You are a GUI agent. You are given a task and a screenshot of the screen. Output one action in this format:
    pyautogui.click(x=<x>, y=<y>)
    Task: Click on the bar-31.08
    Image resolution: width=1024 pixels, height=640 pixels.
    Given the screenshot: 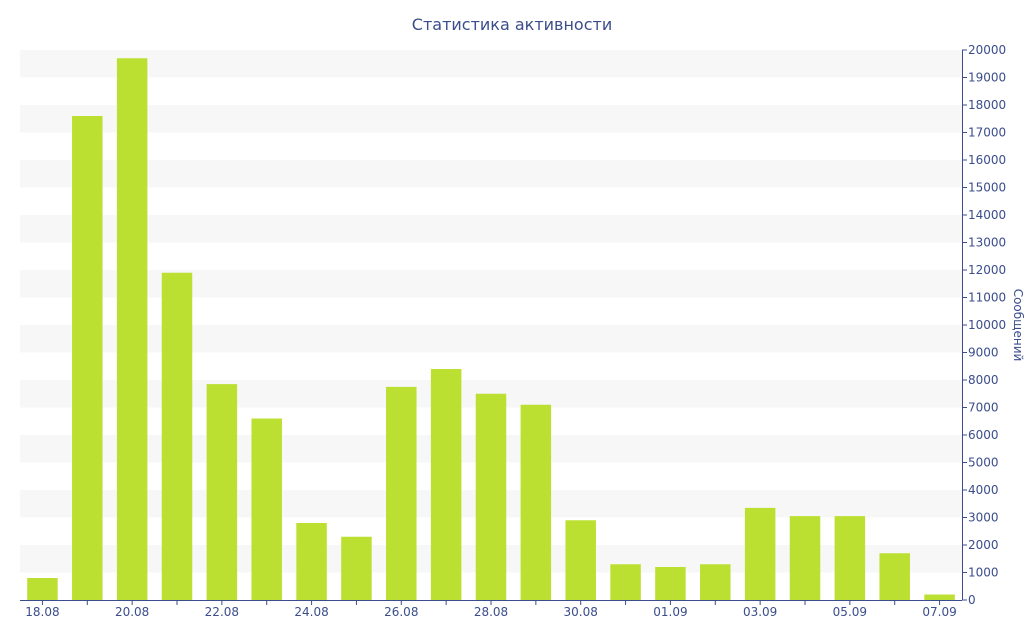 What is the action you would take?
    pyautogui.click(x=625, y=582)
    